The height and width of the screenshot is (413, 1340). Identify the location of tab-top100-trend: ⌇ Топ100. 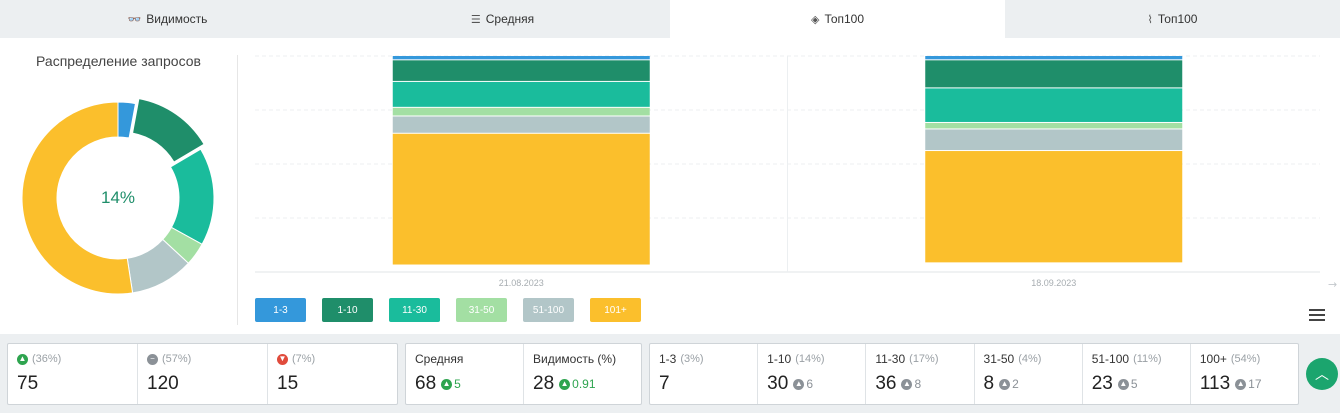
(1172, 19).